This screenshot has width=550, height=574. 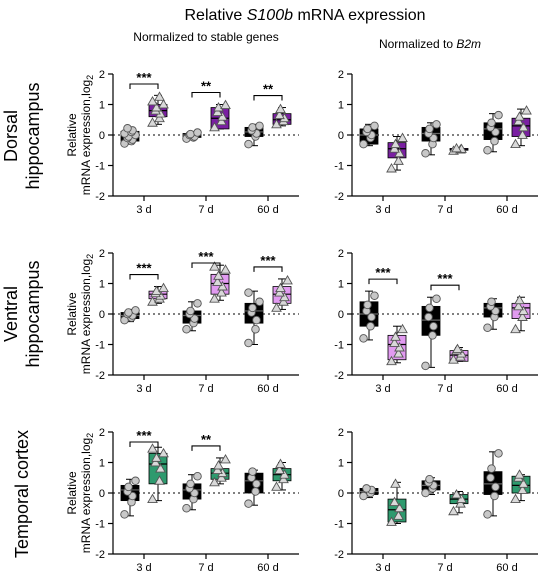 I want to click on row-label-line: Temporal cortex, so click(x=22, y=494).